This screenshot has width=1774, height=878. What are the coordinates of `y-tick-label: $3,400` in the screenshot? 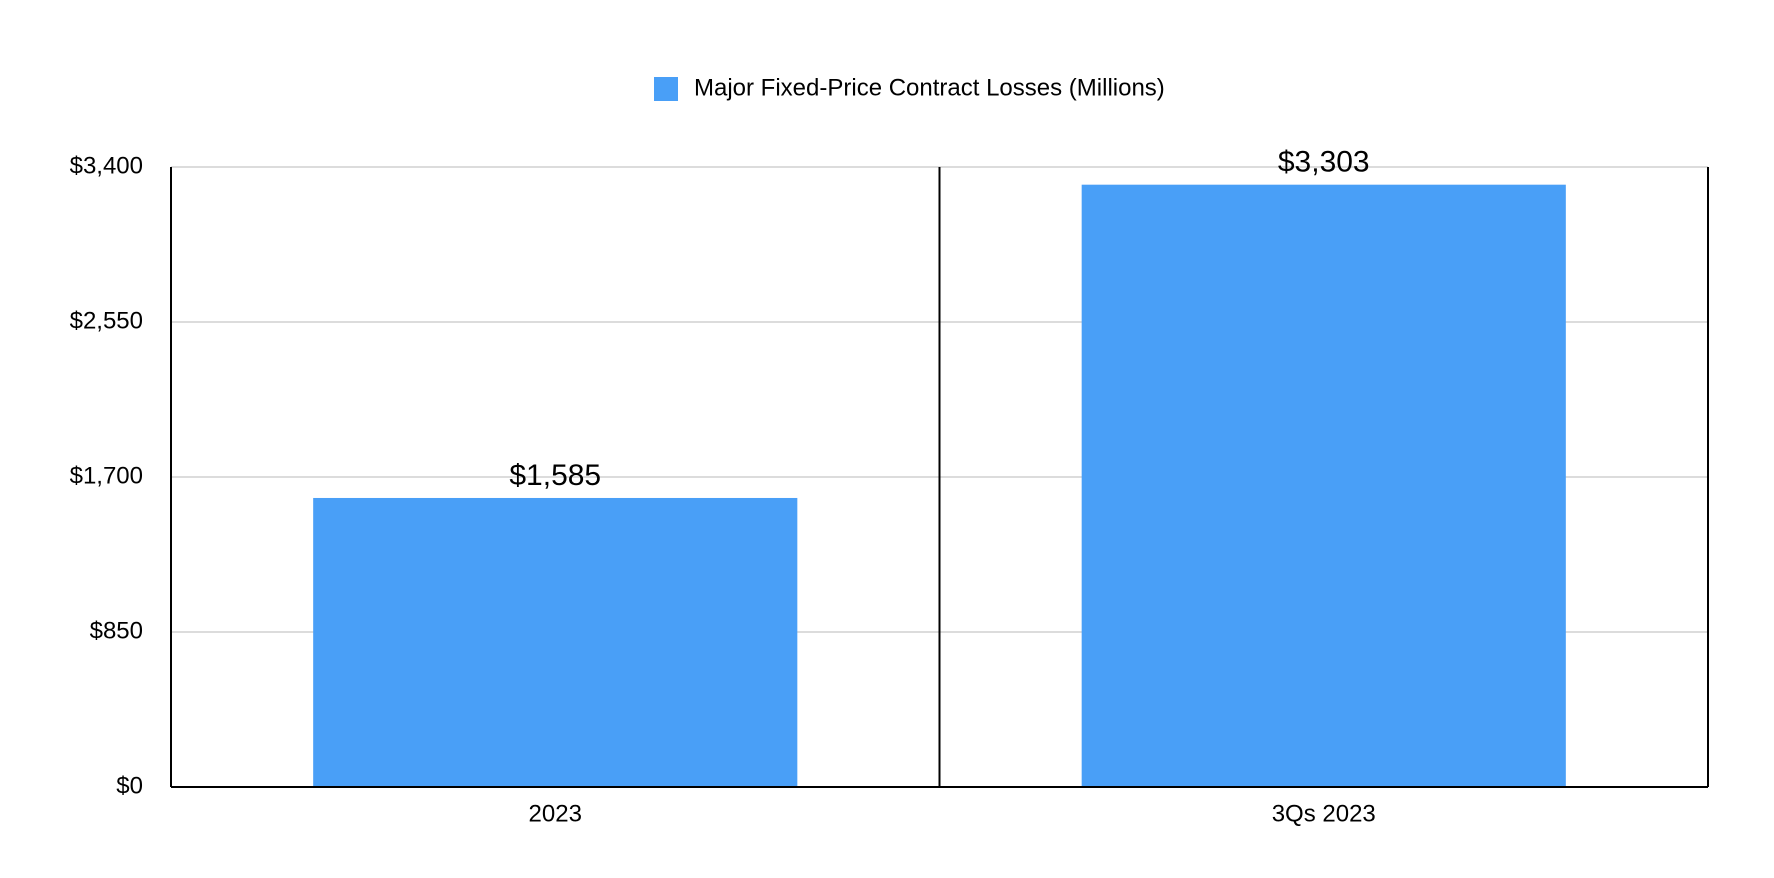 It's located at (106, 165).